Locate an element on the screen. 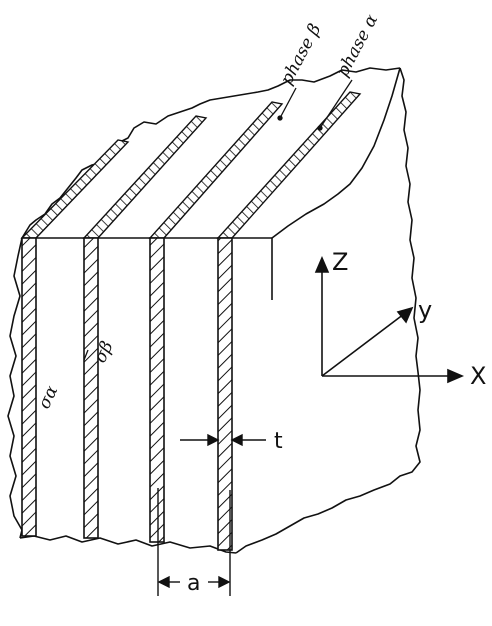  front-left-edge is located at coordinates (15, 388).